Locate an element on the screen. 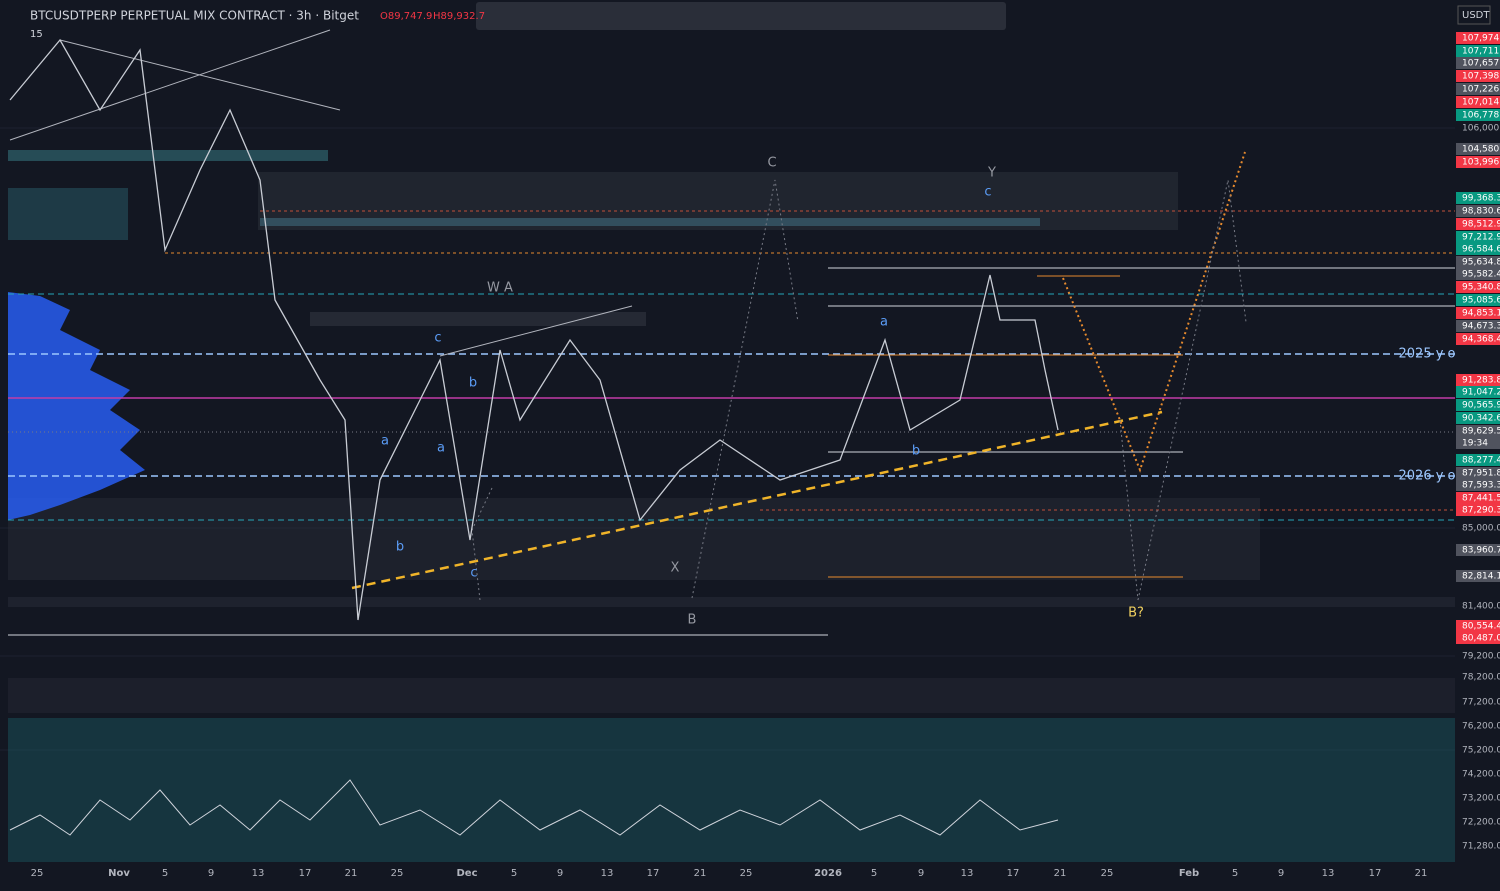 This screenshot has width=1500, height=891. price-label: 77,200.0 is located at coordinates (1481, 703).